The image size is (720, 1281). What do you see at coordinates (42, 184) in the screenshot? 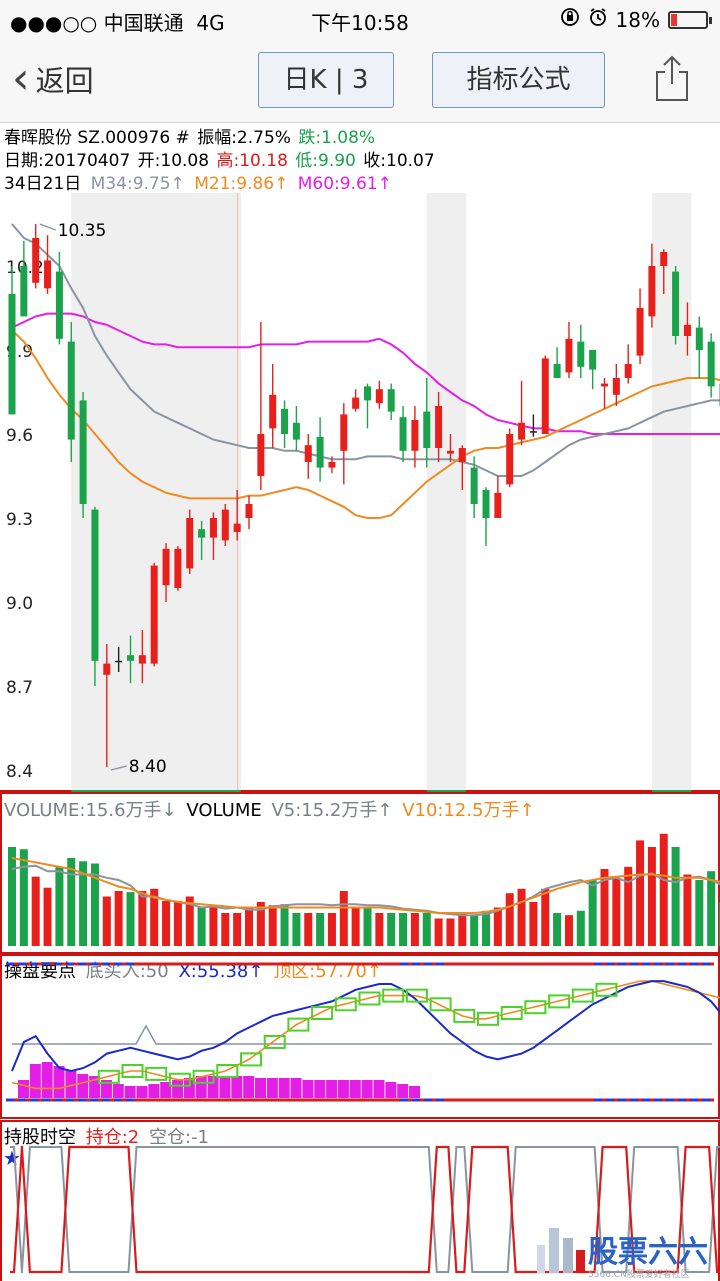
I see `ma-prefix: 34日21日` at bounding box center [42, 184].